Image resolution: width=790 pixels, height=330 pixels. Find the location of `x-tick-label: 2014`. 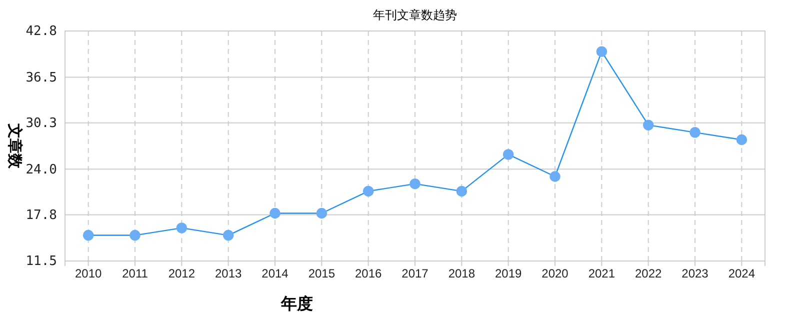

x-tick-label: 2014 is located at coordinates (275, 273).